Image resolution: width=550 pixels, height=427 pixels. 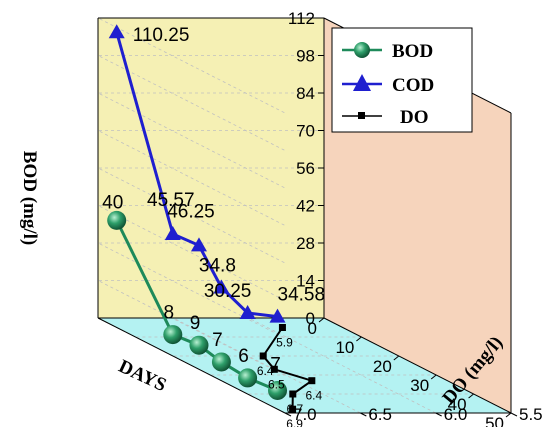 What do you see at coordinates (112, 202) in the screenshot?
I see `bod-data-label: 40` at bounding box center [112, 202].